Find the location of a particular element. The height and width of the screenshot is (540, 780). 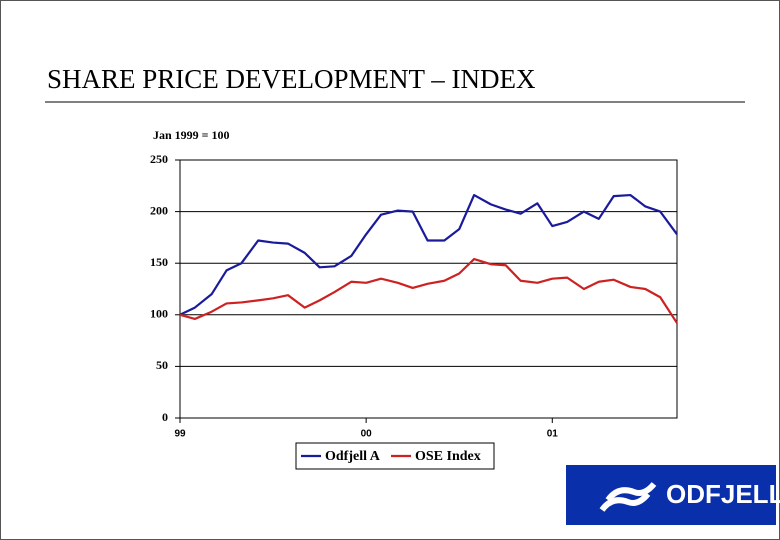

y-tick-label: 250 is located at coordinates (159, 159).